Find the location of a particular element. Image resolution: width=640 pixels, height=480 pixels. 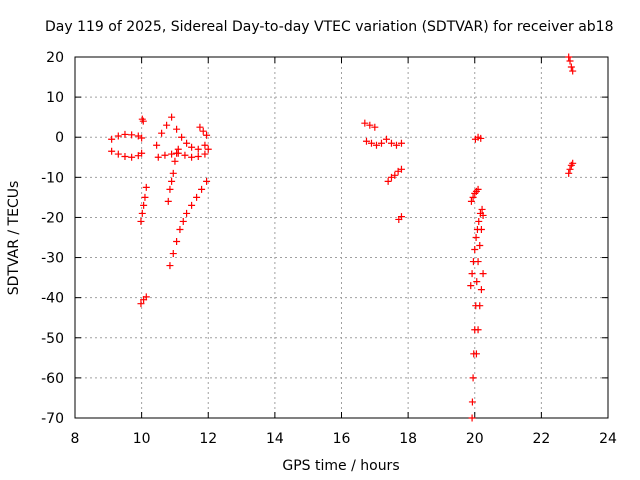

series-arc-199-deep is located at coordinates (477, 316).